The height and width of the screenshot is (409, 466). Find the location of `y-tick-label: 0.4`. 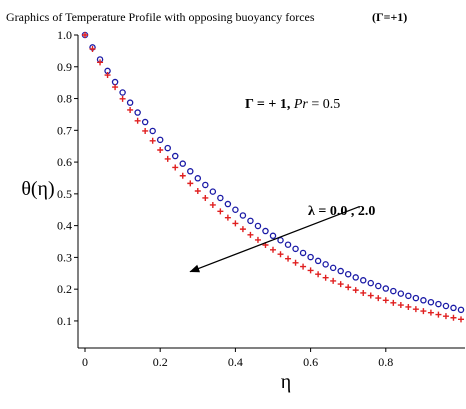

y-tick-label: 0.4 is located at coordinates (64, 226).